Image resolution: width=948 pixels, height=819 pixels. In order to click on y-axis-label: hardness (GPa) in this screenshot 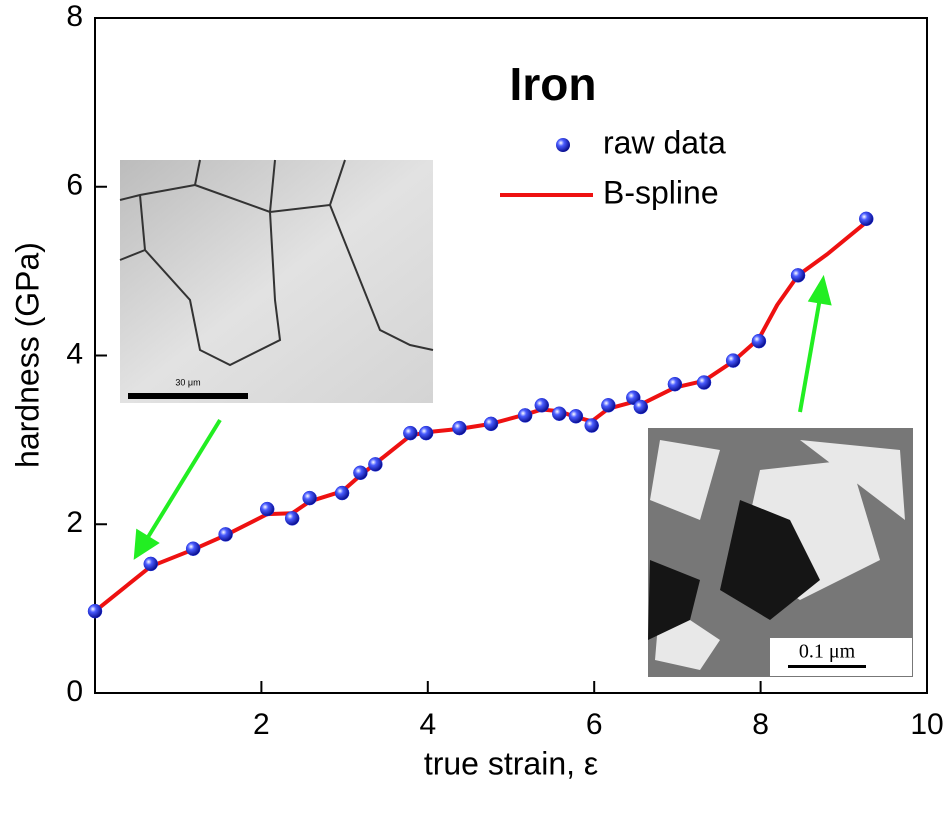, I will do `click(27, 355)`.